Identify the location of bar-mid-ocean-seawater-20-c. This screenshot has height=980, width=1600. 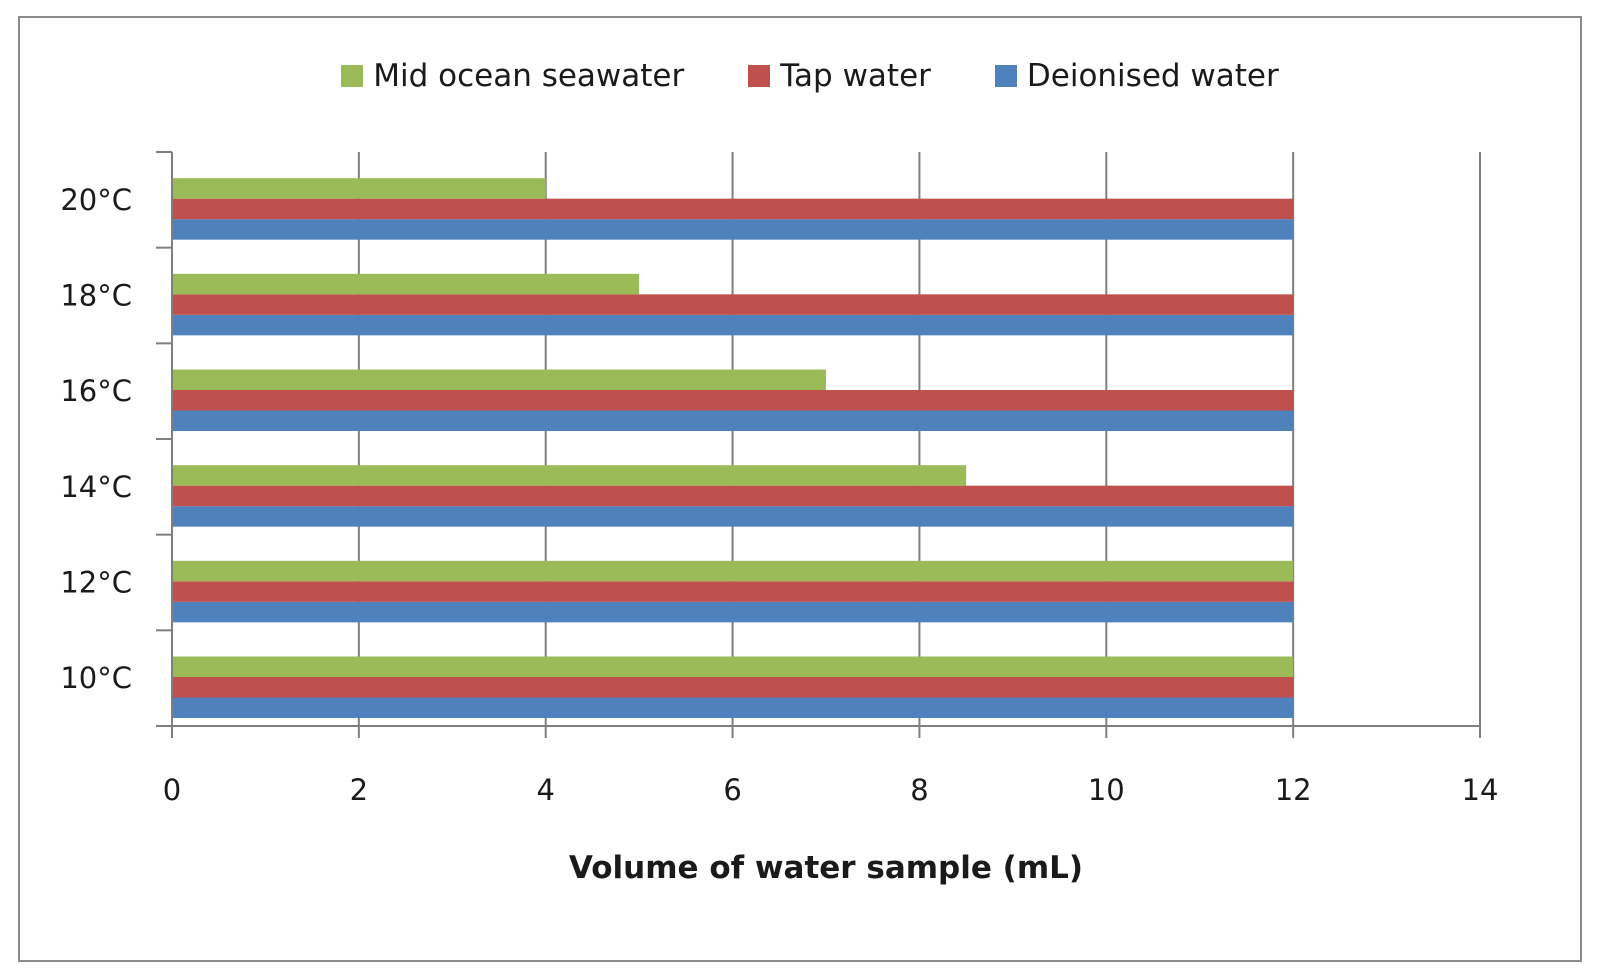
(359, 188).